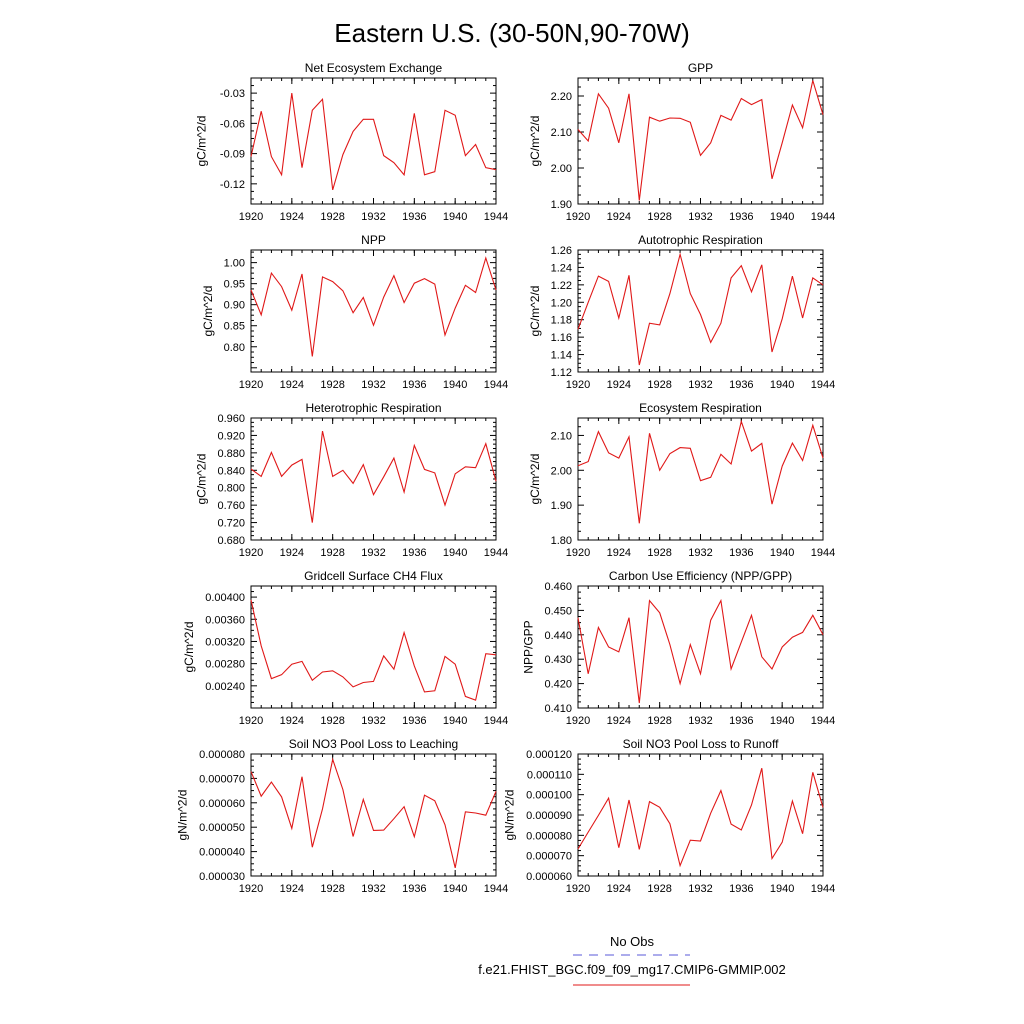  What do you see at coordinates (225, 687) in the screenshot?
I see `y-tick-label: 0.00240` at bounding box center [225, 687].